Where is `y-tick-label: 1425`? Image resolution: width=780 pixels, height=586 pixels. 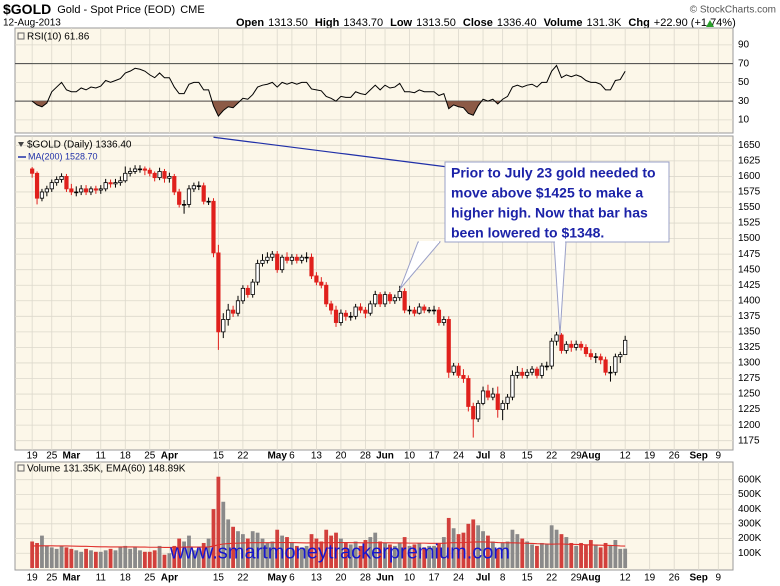 y-tick-label: 1425 is located at coordinates (749, 285).